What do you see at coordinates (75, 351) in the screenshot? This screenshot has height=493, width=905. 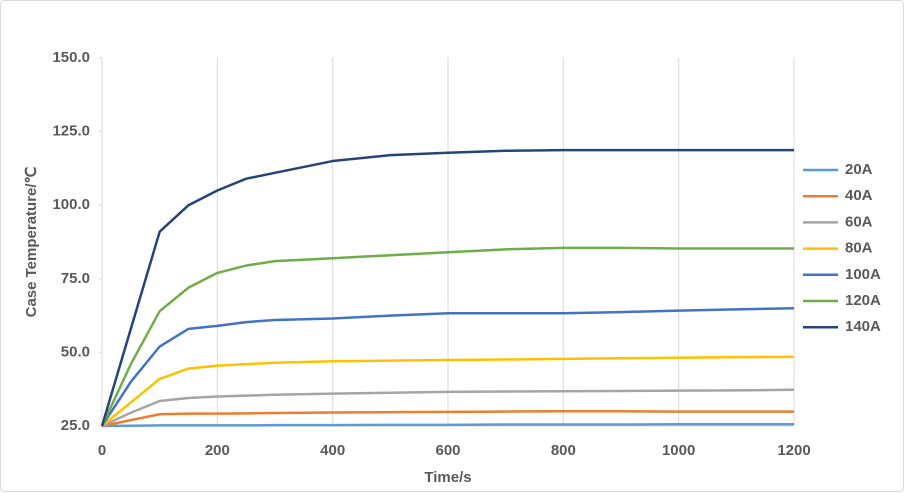 I see `y-tick-label: 50.0` at bounding box center [75, 351].